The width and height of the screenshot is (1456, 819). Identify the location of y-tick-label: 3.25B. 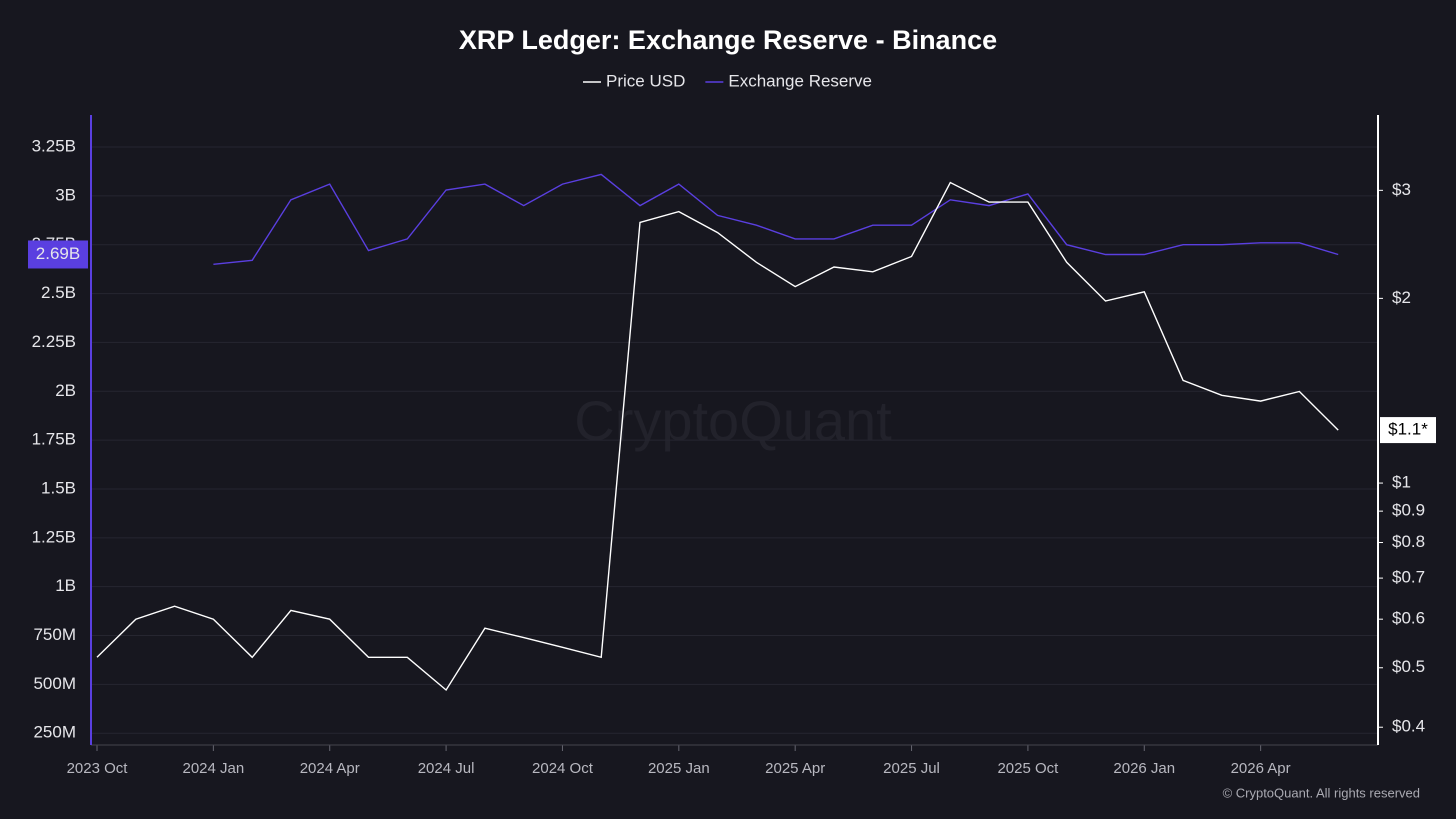
(54, 145).